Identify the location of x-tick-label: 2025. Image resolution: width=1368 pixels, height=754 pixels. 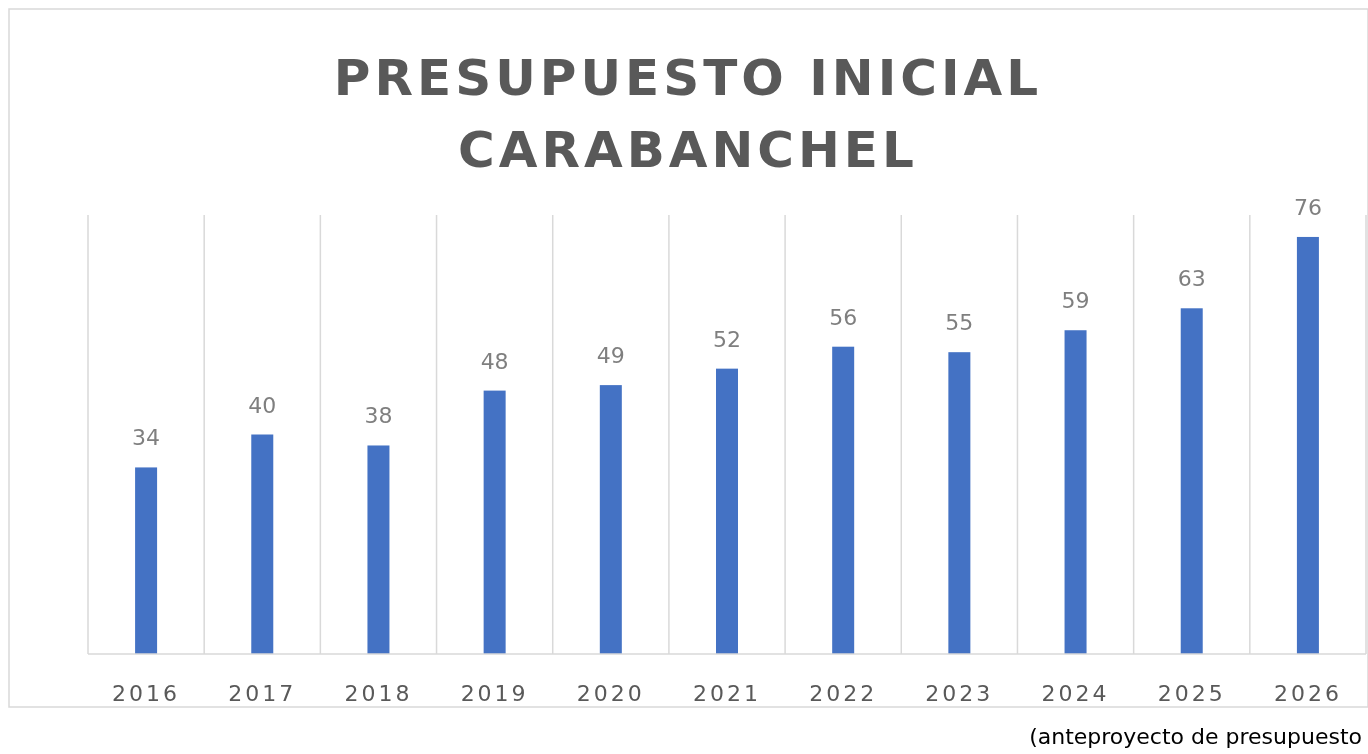
(1191, 693).